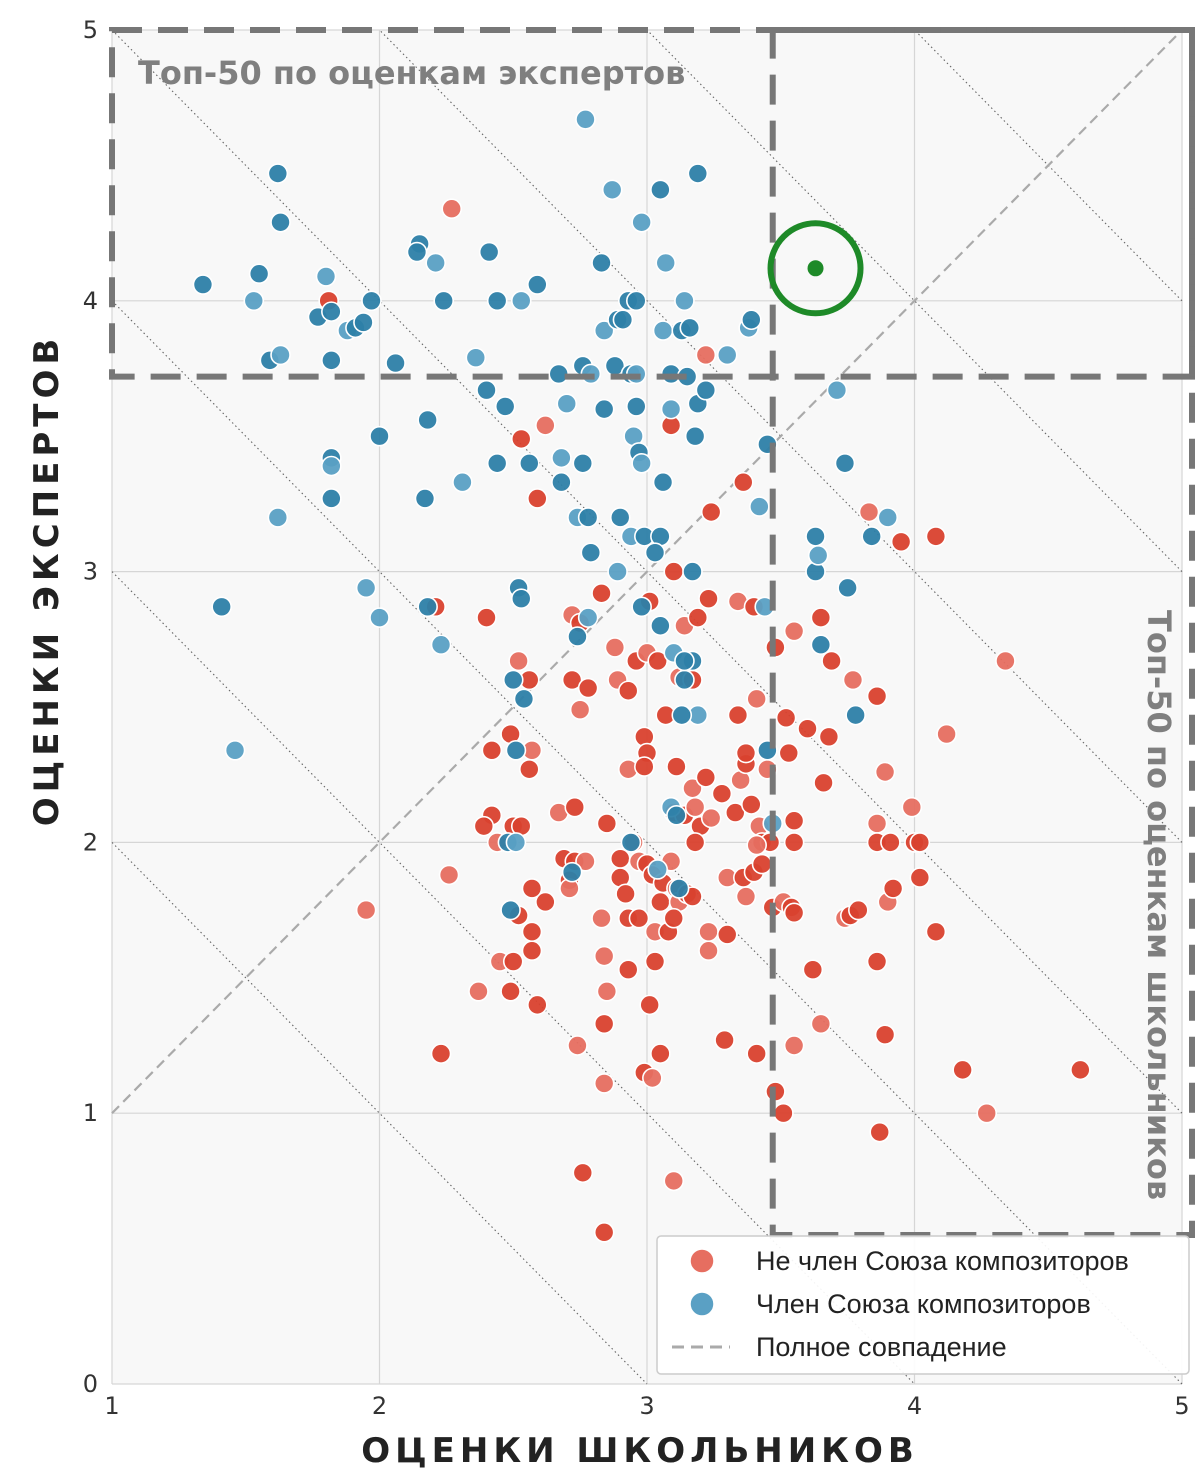 This screenshot has height=1470, width=1196. I want to click on highlight-ring, so click(815, 268).